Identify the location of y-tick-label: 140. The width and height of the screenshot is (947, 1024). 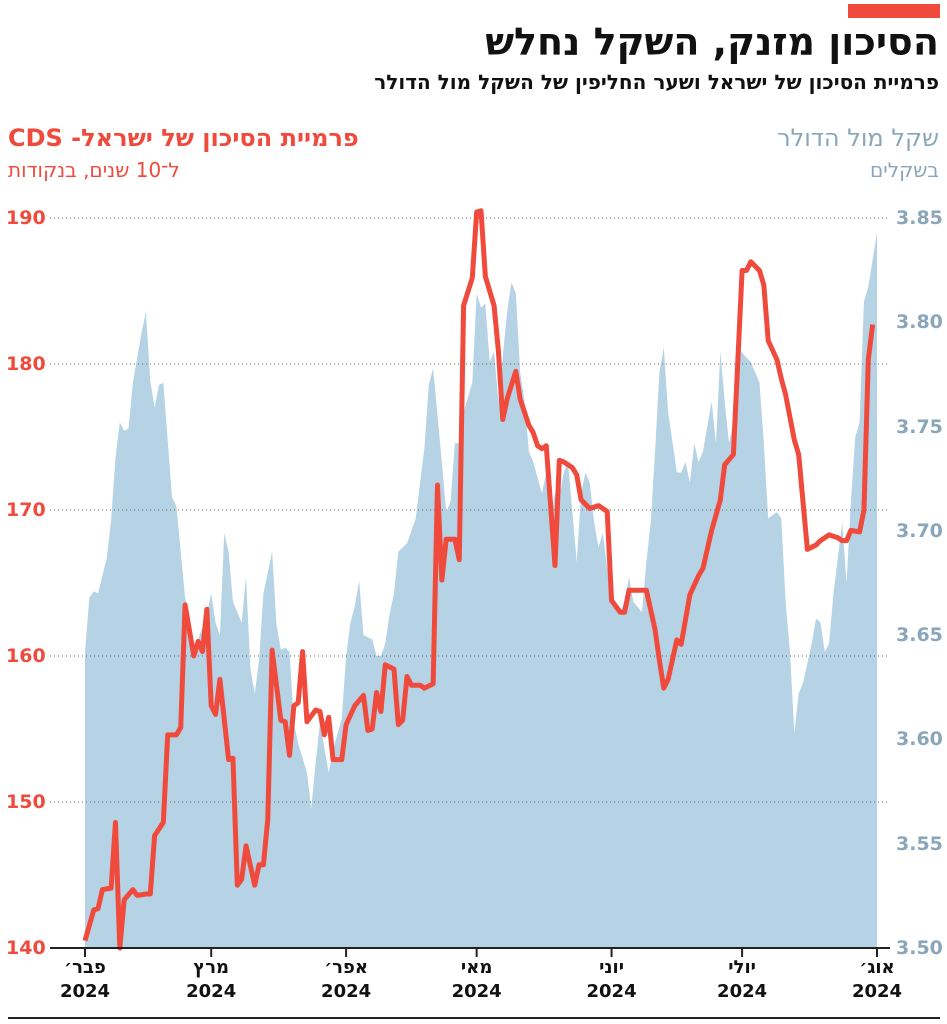
(26, 948).